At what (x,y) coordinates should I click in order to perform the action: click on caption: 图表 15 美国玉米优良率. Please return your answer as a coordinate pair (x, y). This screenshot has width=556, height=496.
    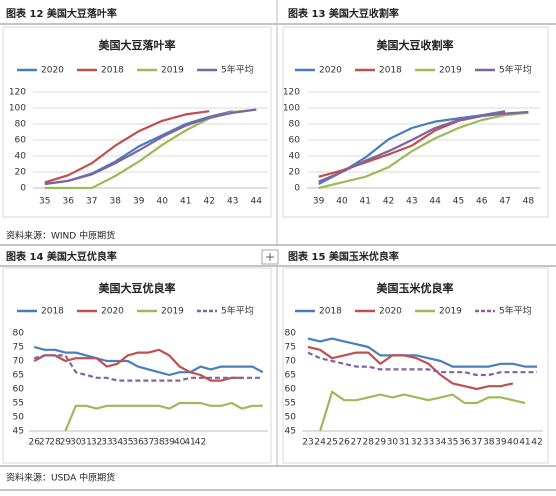
    Looking at the image, I should click on (343, 256).